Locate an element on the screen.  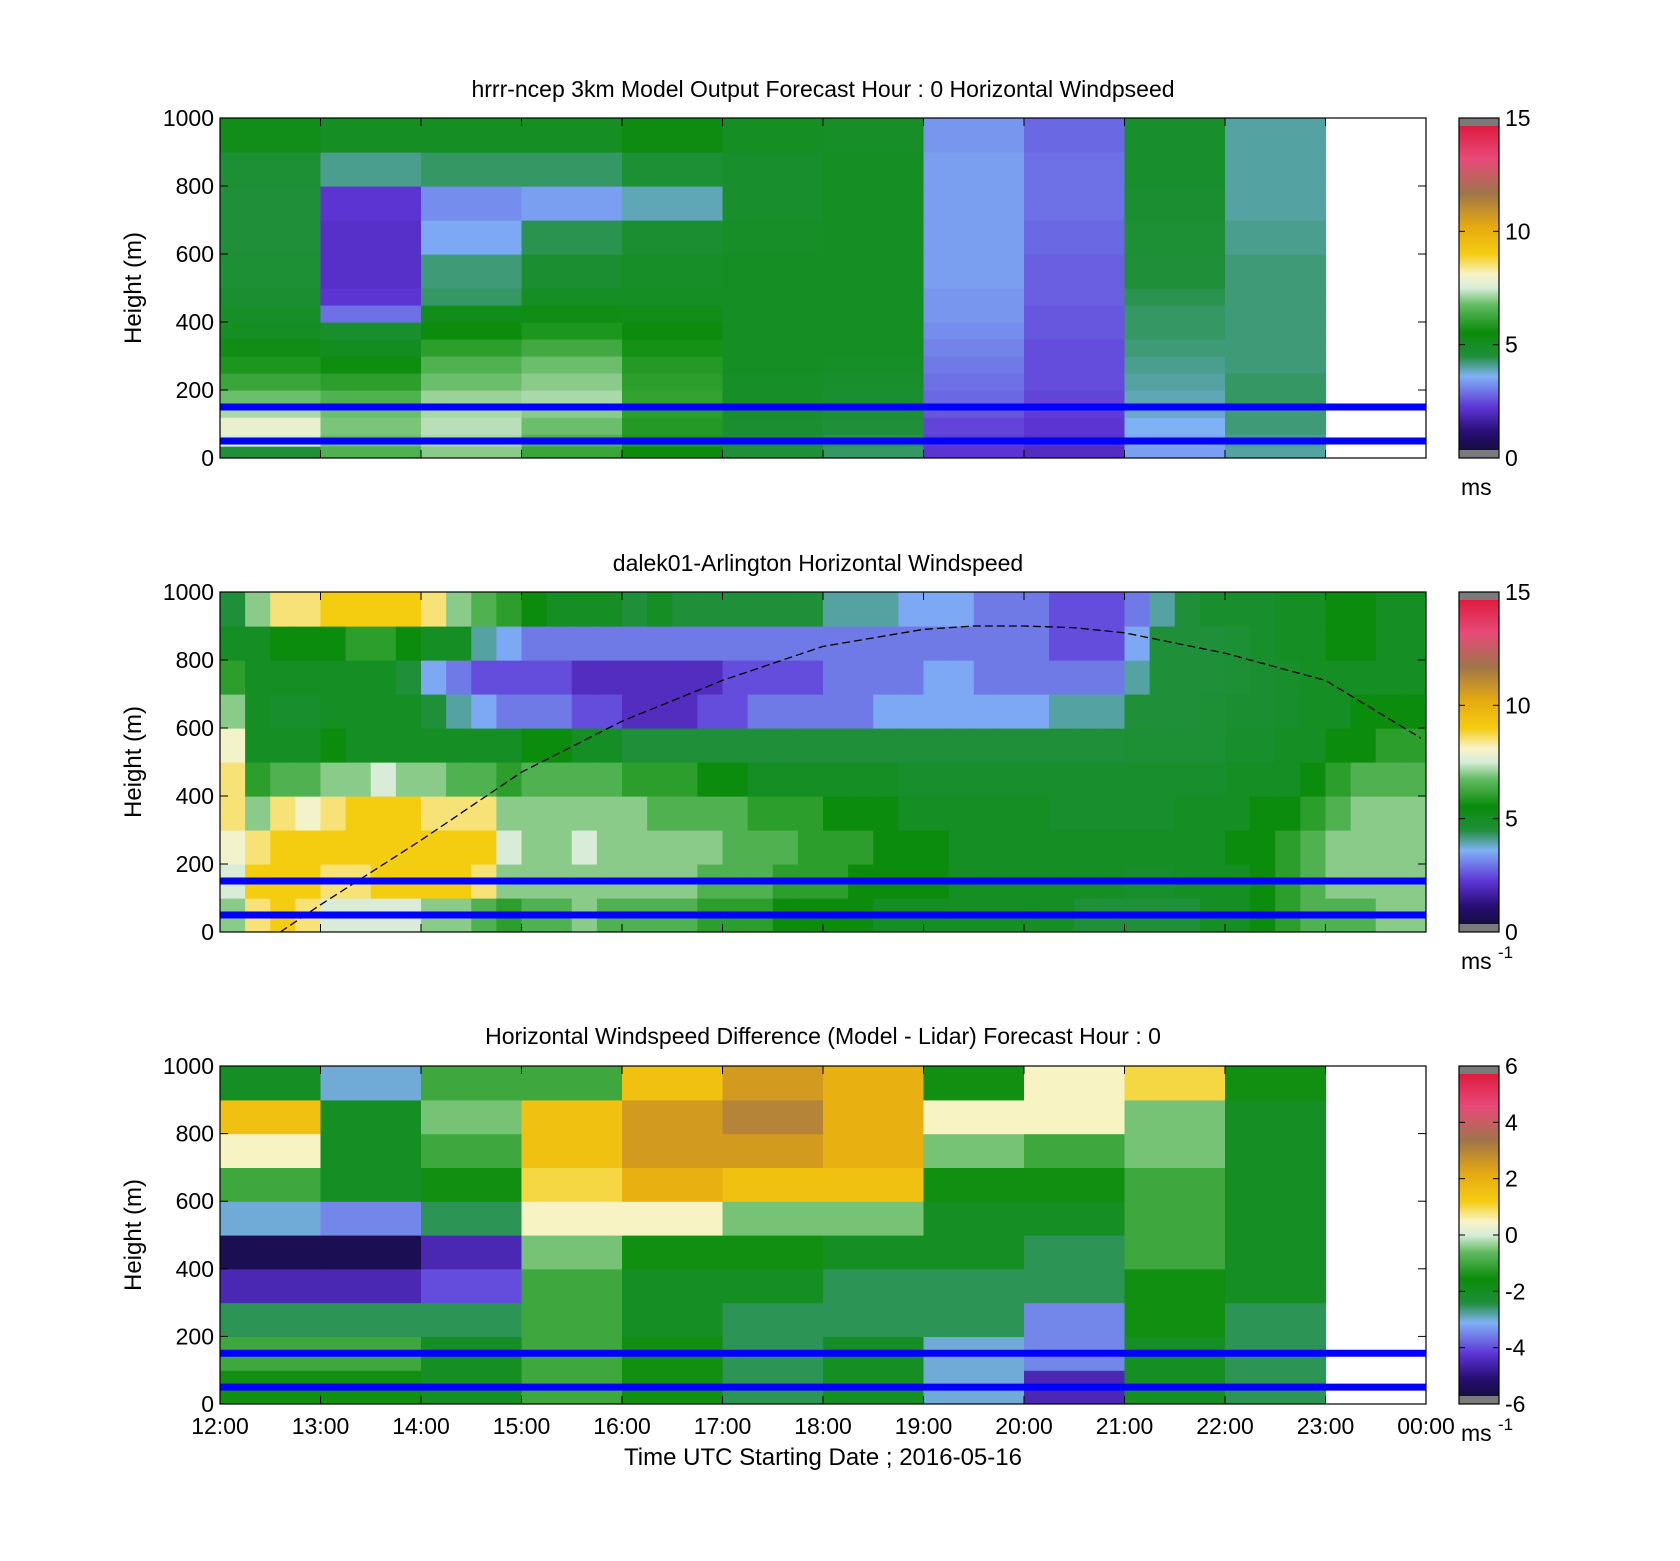
colorbar-unit-superscript: -1 is located at coordinates (1505, 952).